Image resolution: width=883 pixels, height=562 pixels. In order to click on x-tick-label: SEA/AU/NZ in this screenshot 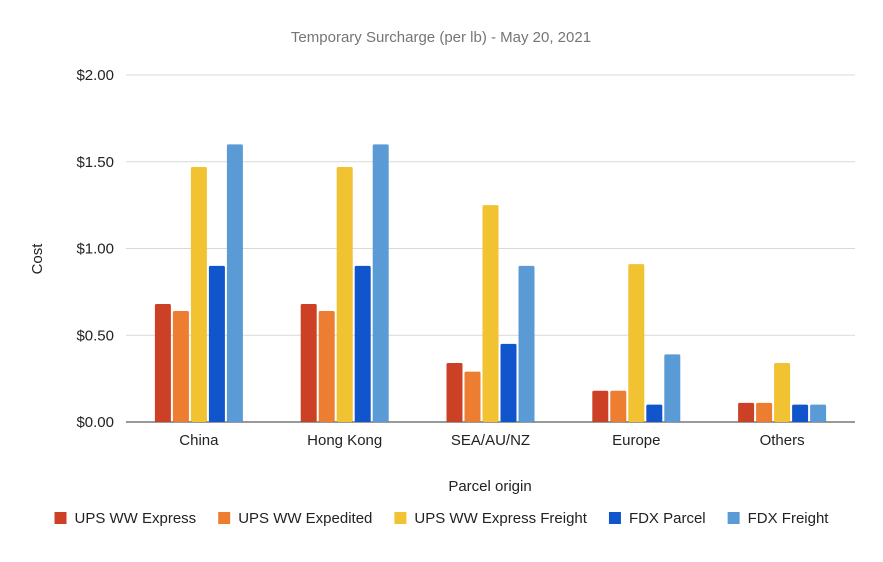, I will do `click(490, 440)`.